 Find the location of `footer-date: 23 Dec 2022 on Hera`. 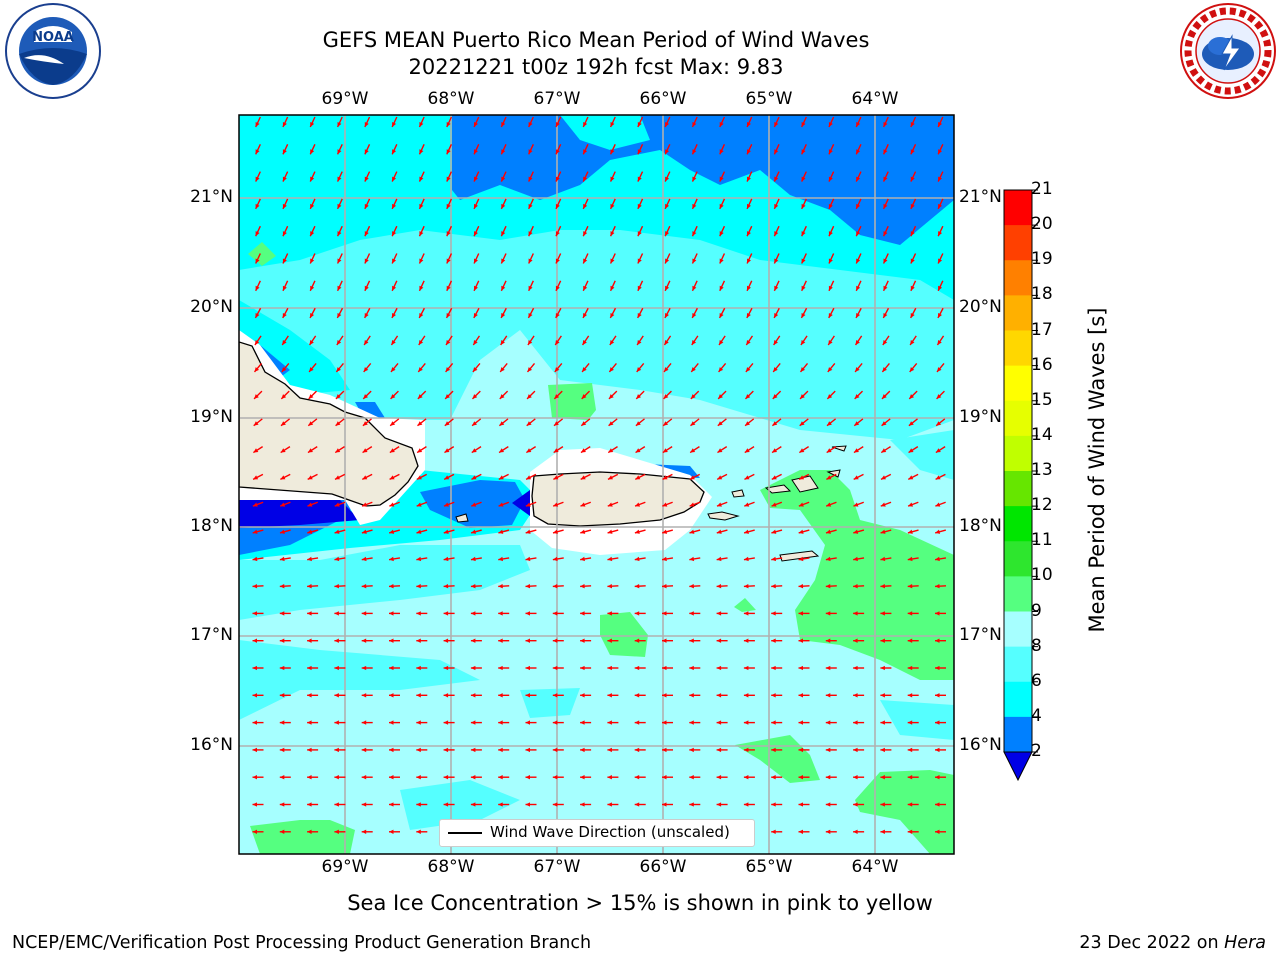

footer-date: 23 Dec 2022 on Hera is located at coordinates (1172, 943).